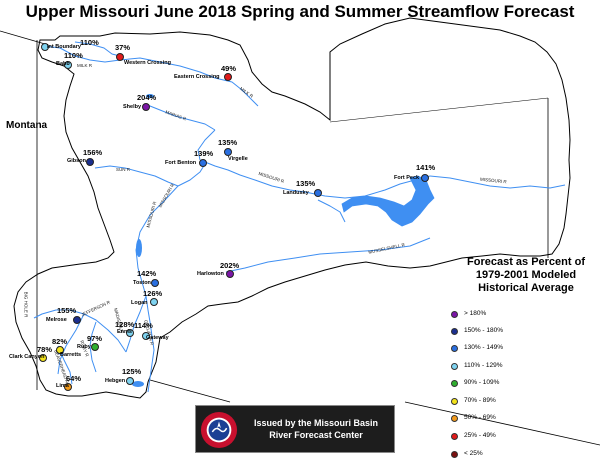 The height and width of the screenshot is (464, 600). What do you see at coordinates (62, 386) in the screenshot?
I see `site-label: Lima` at bounding box center [62, 386].